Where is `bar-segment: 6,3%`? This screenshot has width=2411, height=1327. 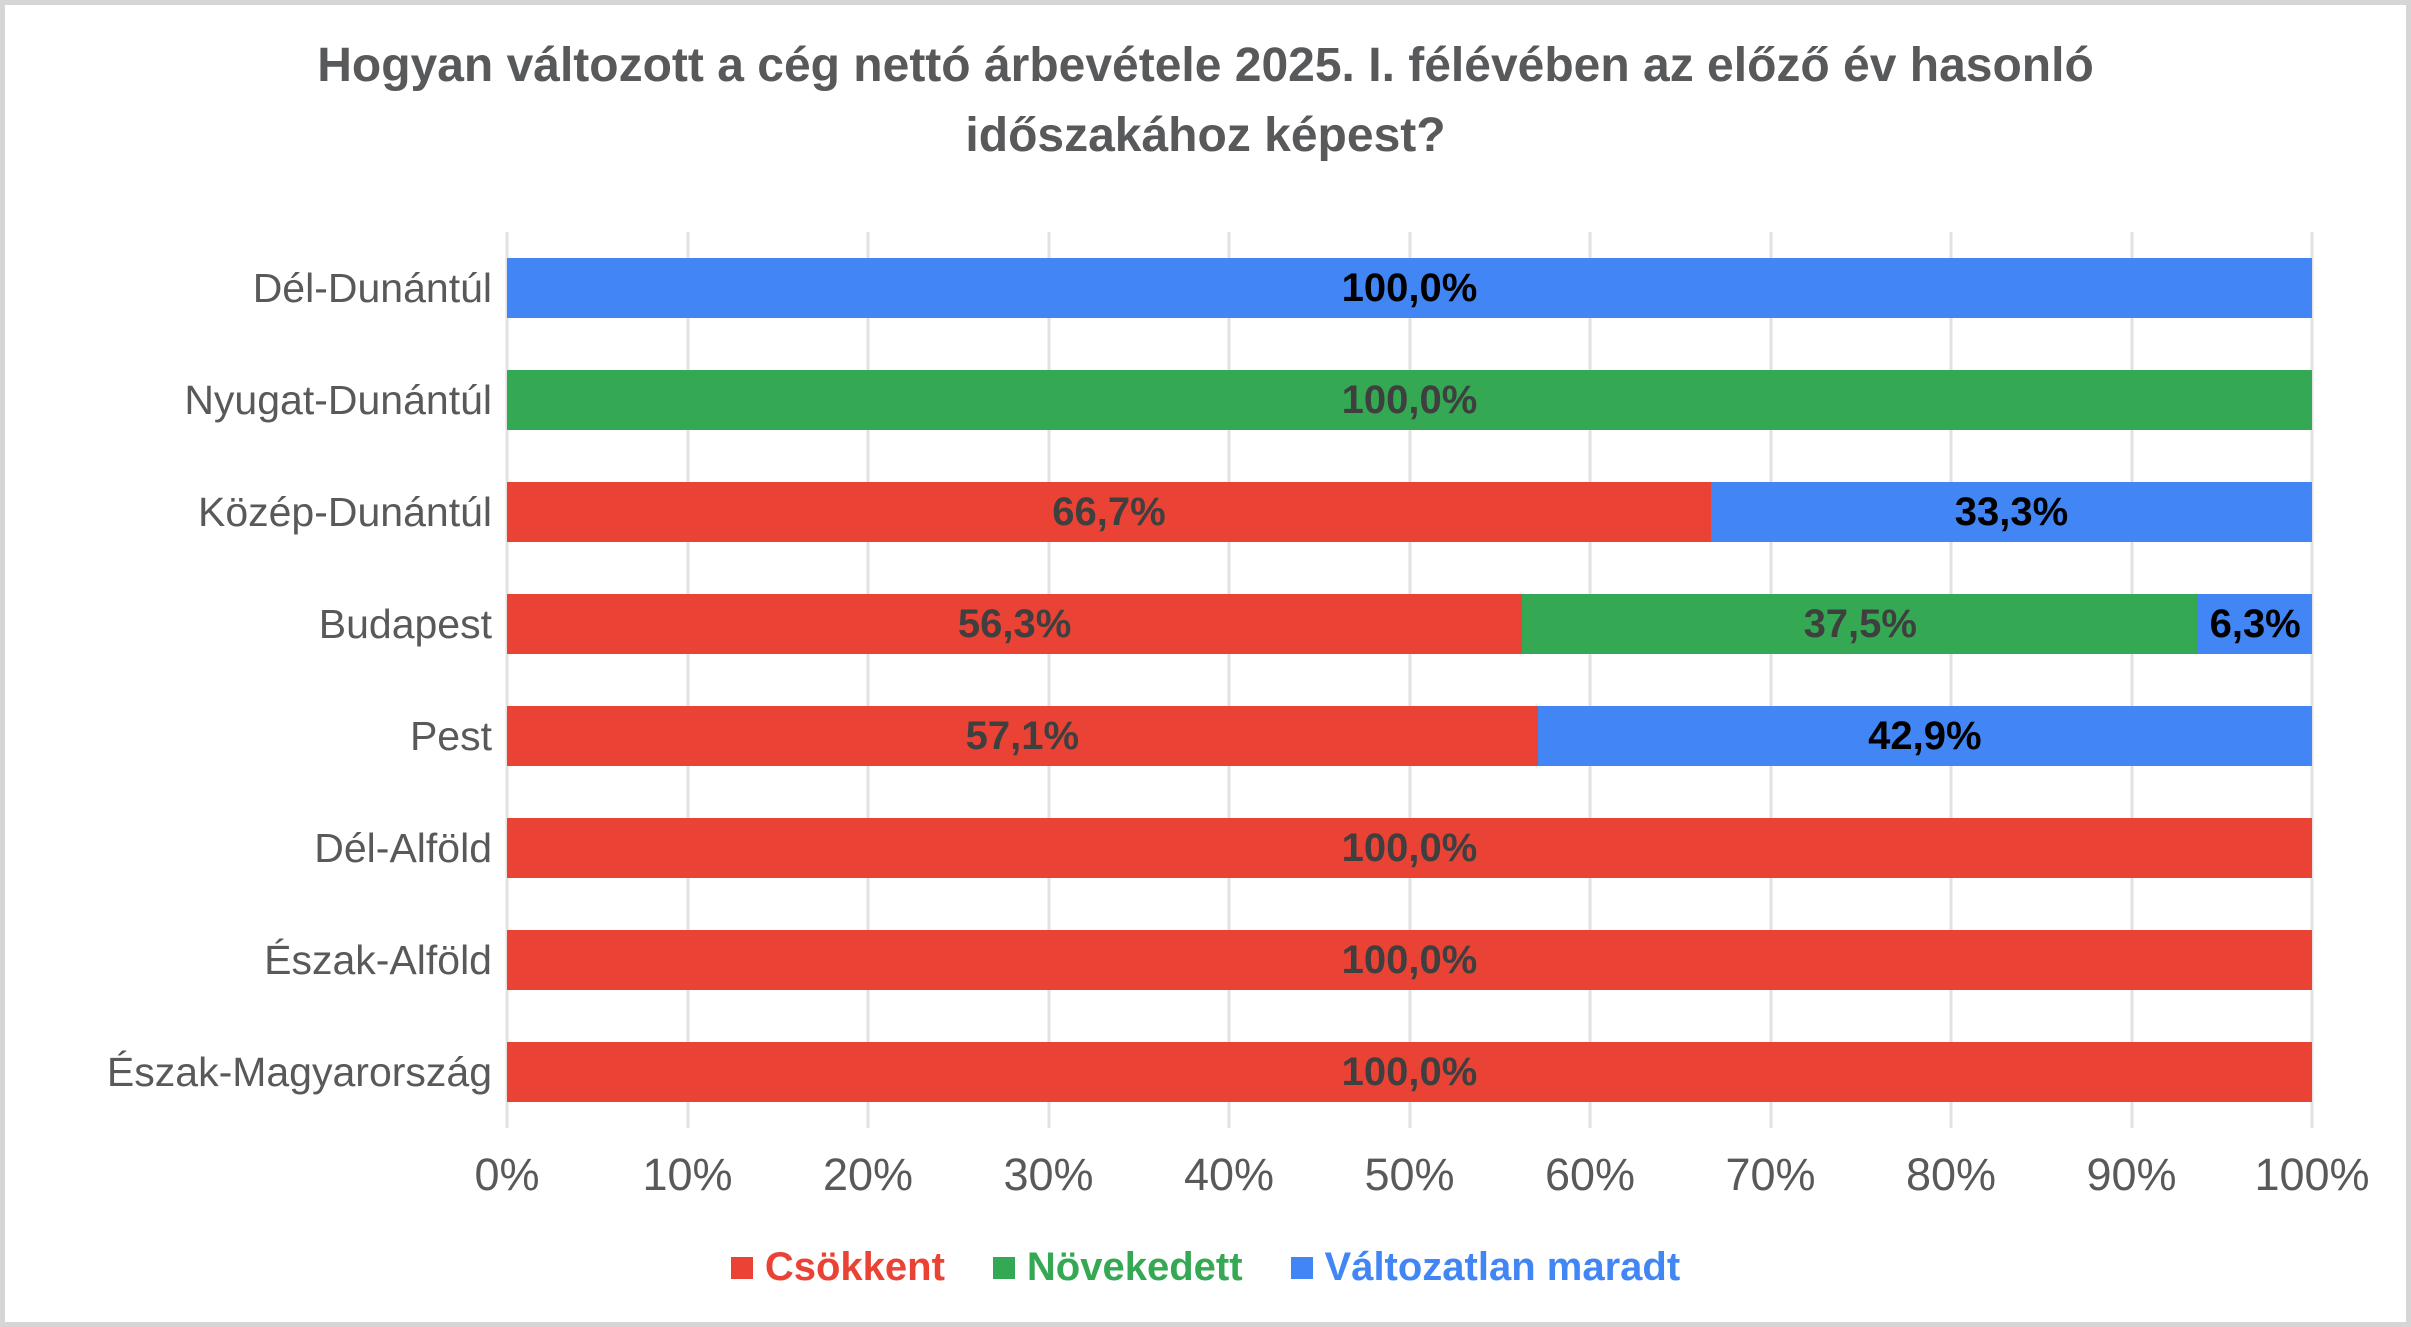
bar-segment: 6,3% is located at coordinates (2255, 624).